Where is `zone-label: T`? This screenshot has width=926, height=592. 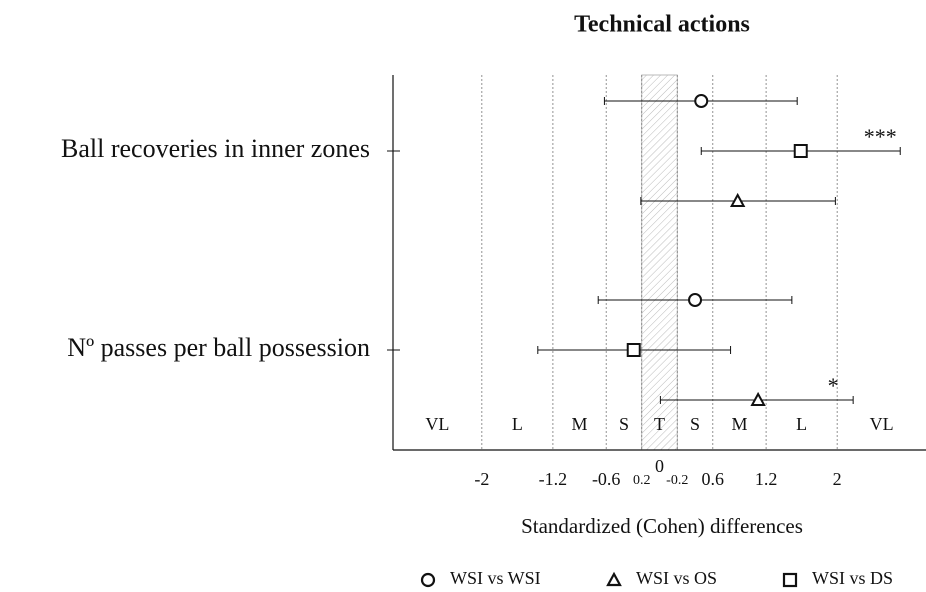
zone-label: T is located at coordinates (659, 424).